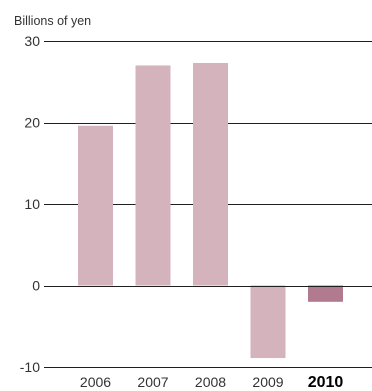 This screenshot has height=391, width=372. I want to click on bar-2008, so click(210, 174).